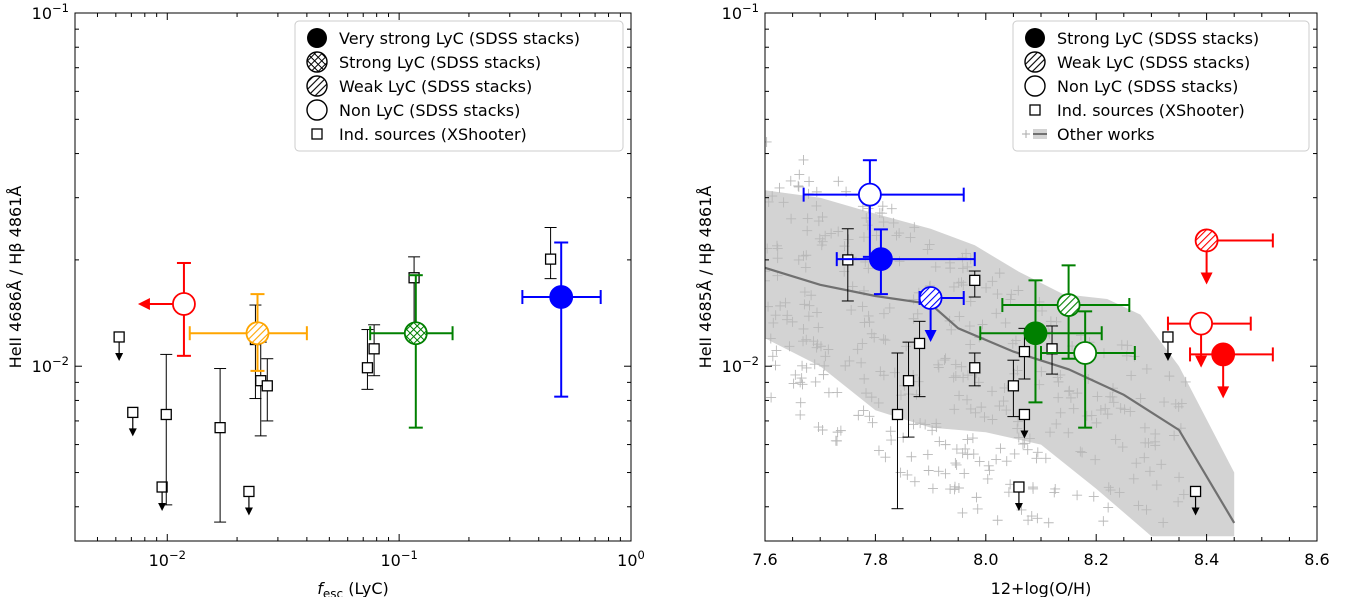 This screenshot has height=597, width=1350. What do you see at coordinates (1137, 62) in the screenshot?
I see `legend-entry: Weak LyC (SDSS stacks)` at bounding box center [1137, 62].